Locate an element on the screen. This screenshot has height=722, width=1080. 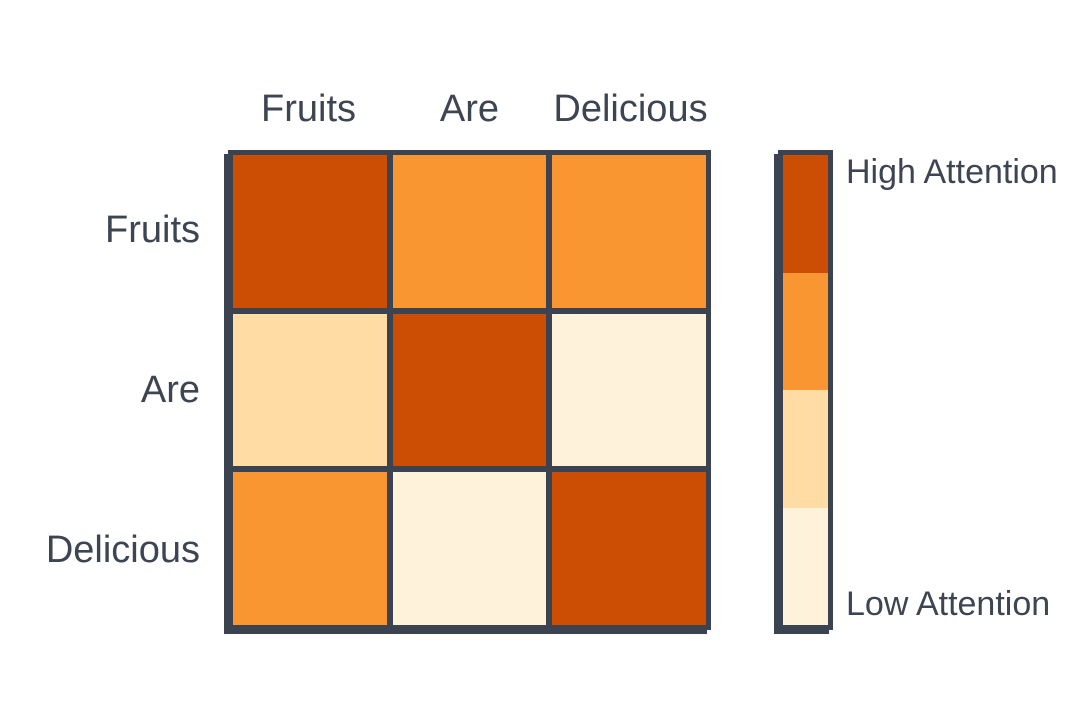
column-label-fruits: Fruits is located at coordinates (308, 109).